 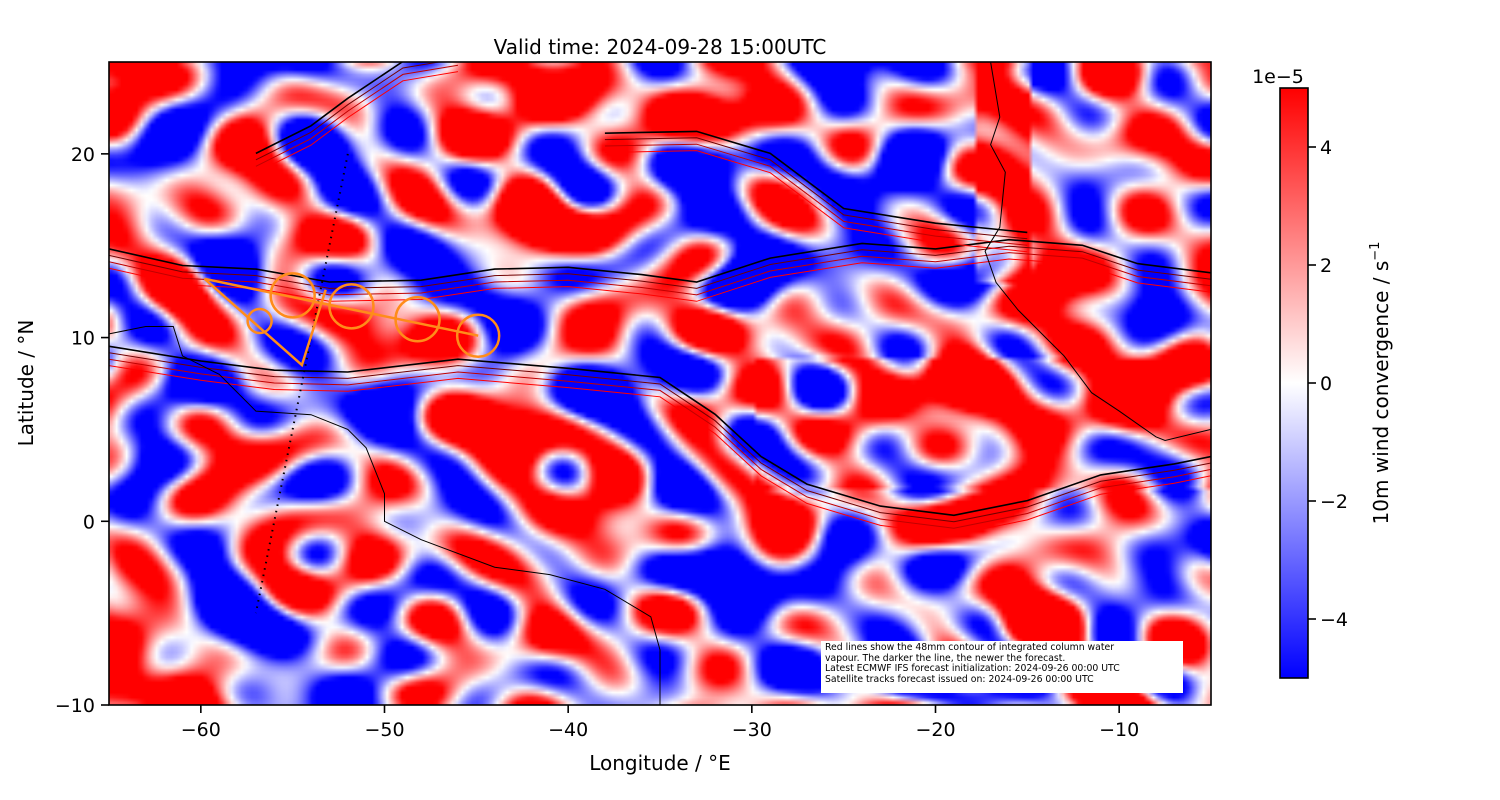 What do you see at coordinates (1334, 502) in the screenshot?
I see `colorbar-tick-label: −2` at bounding box center [1334, 502].